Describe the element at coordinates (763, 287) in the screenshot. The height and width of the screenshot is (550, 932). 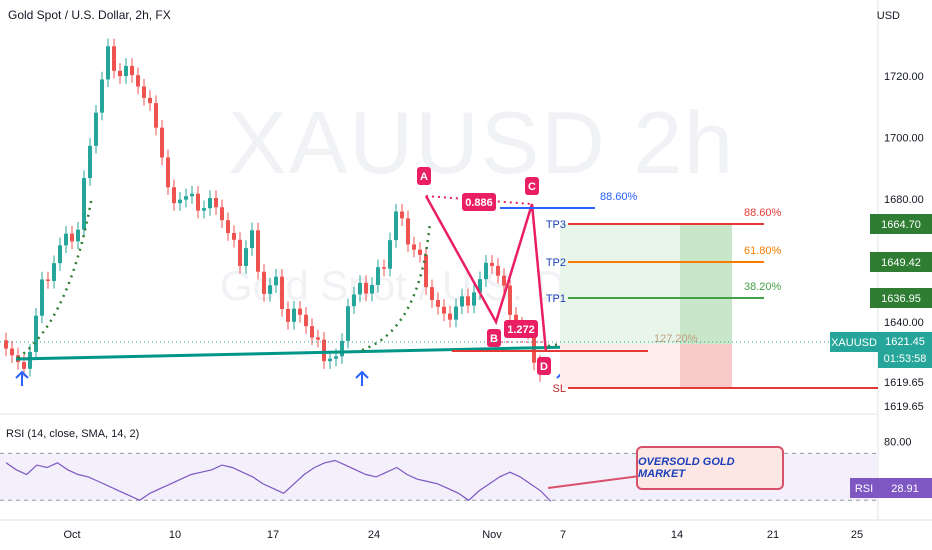
I see `target-pct-label: 38.20%` at that location.